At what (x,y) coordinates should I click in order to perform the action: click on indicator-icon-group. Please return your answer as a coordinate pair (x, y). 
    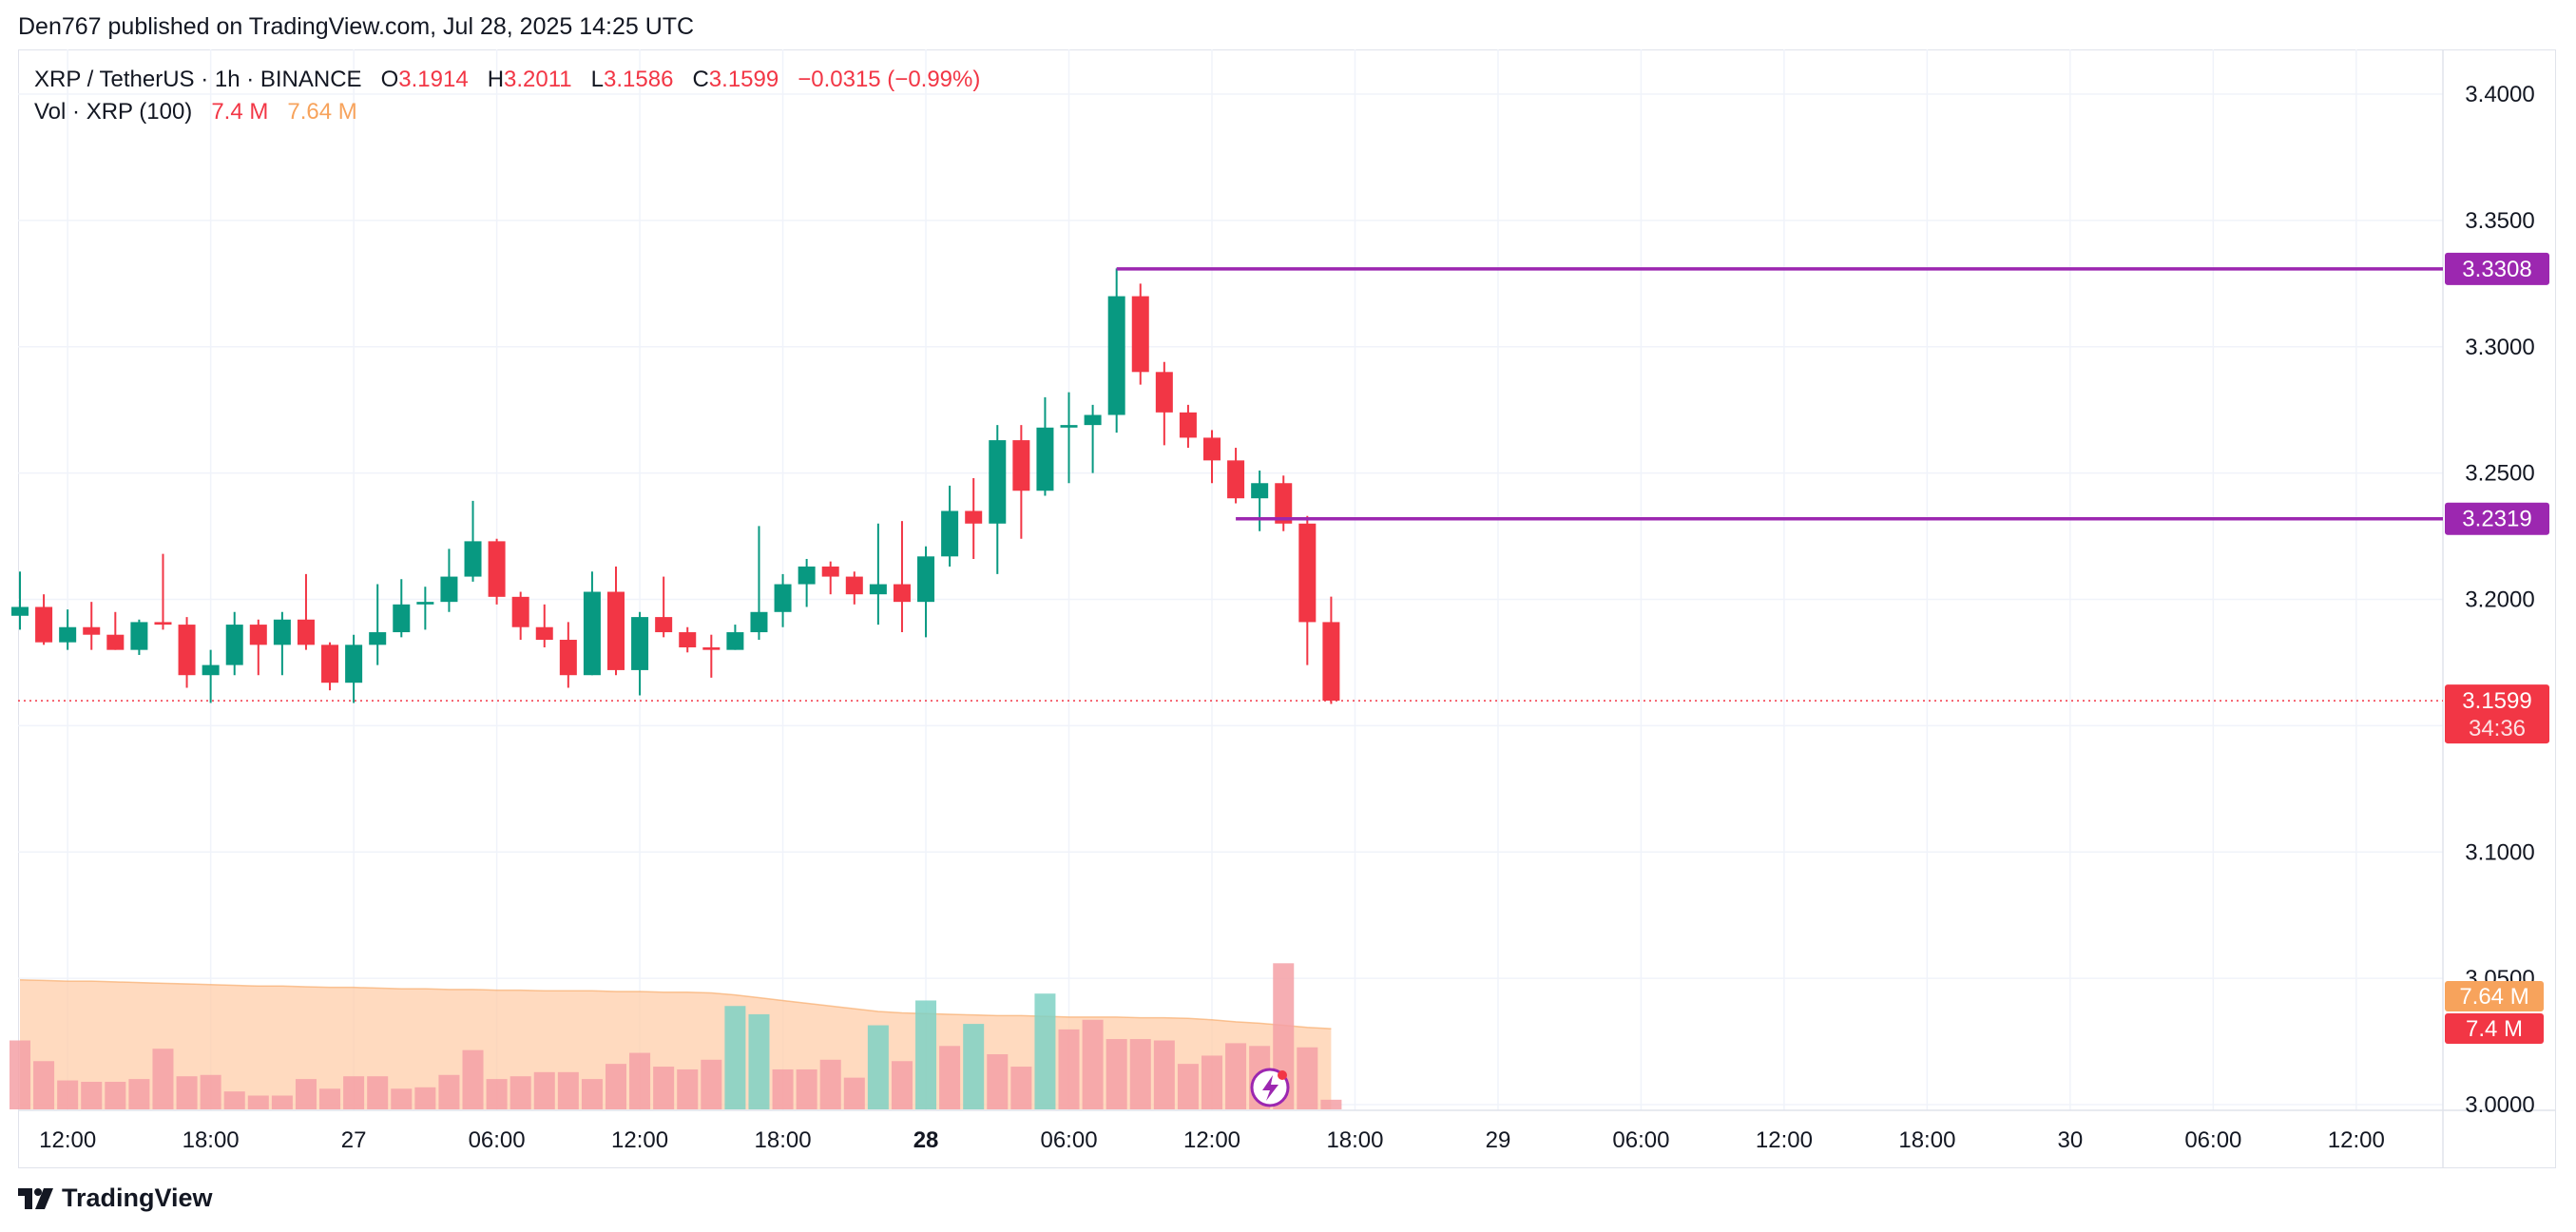
    Looking at the image, I should click on (1270, 1087).